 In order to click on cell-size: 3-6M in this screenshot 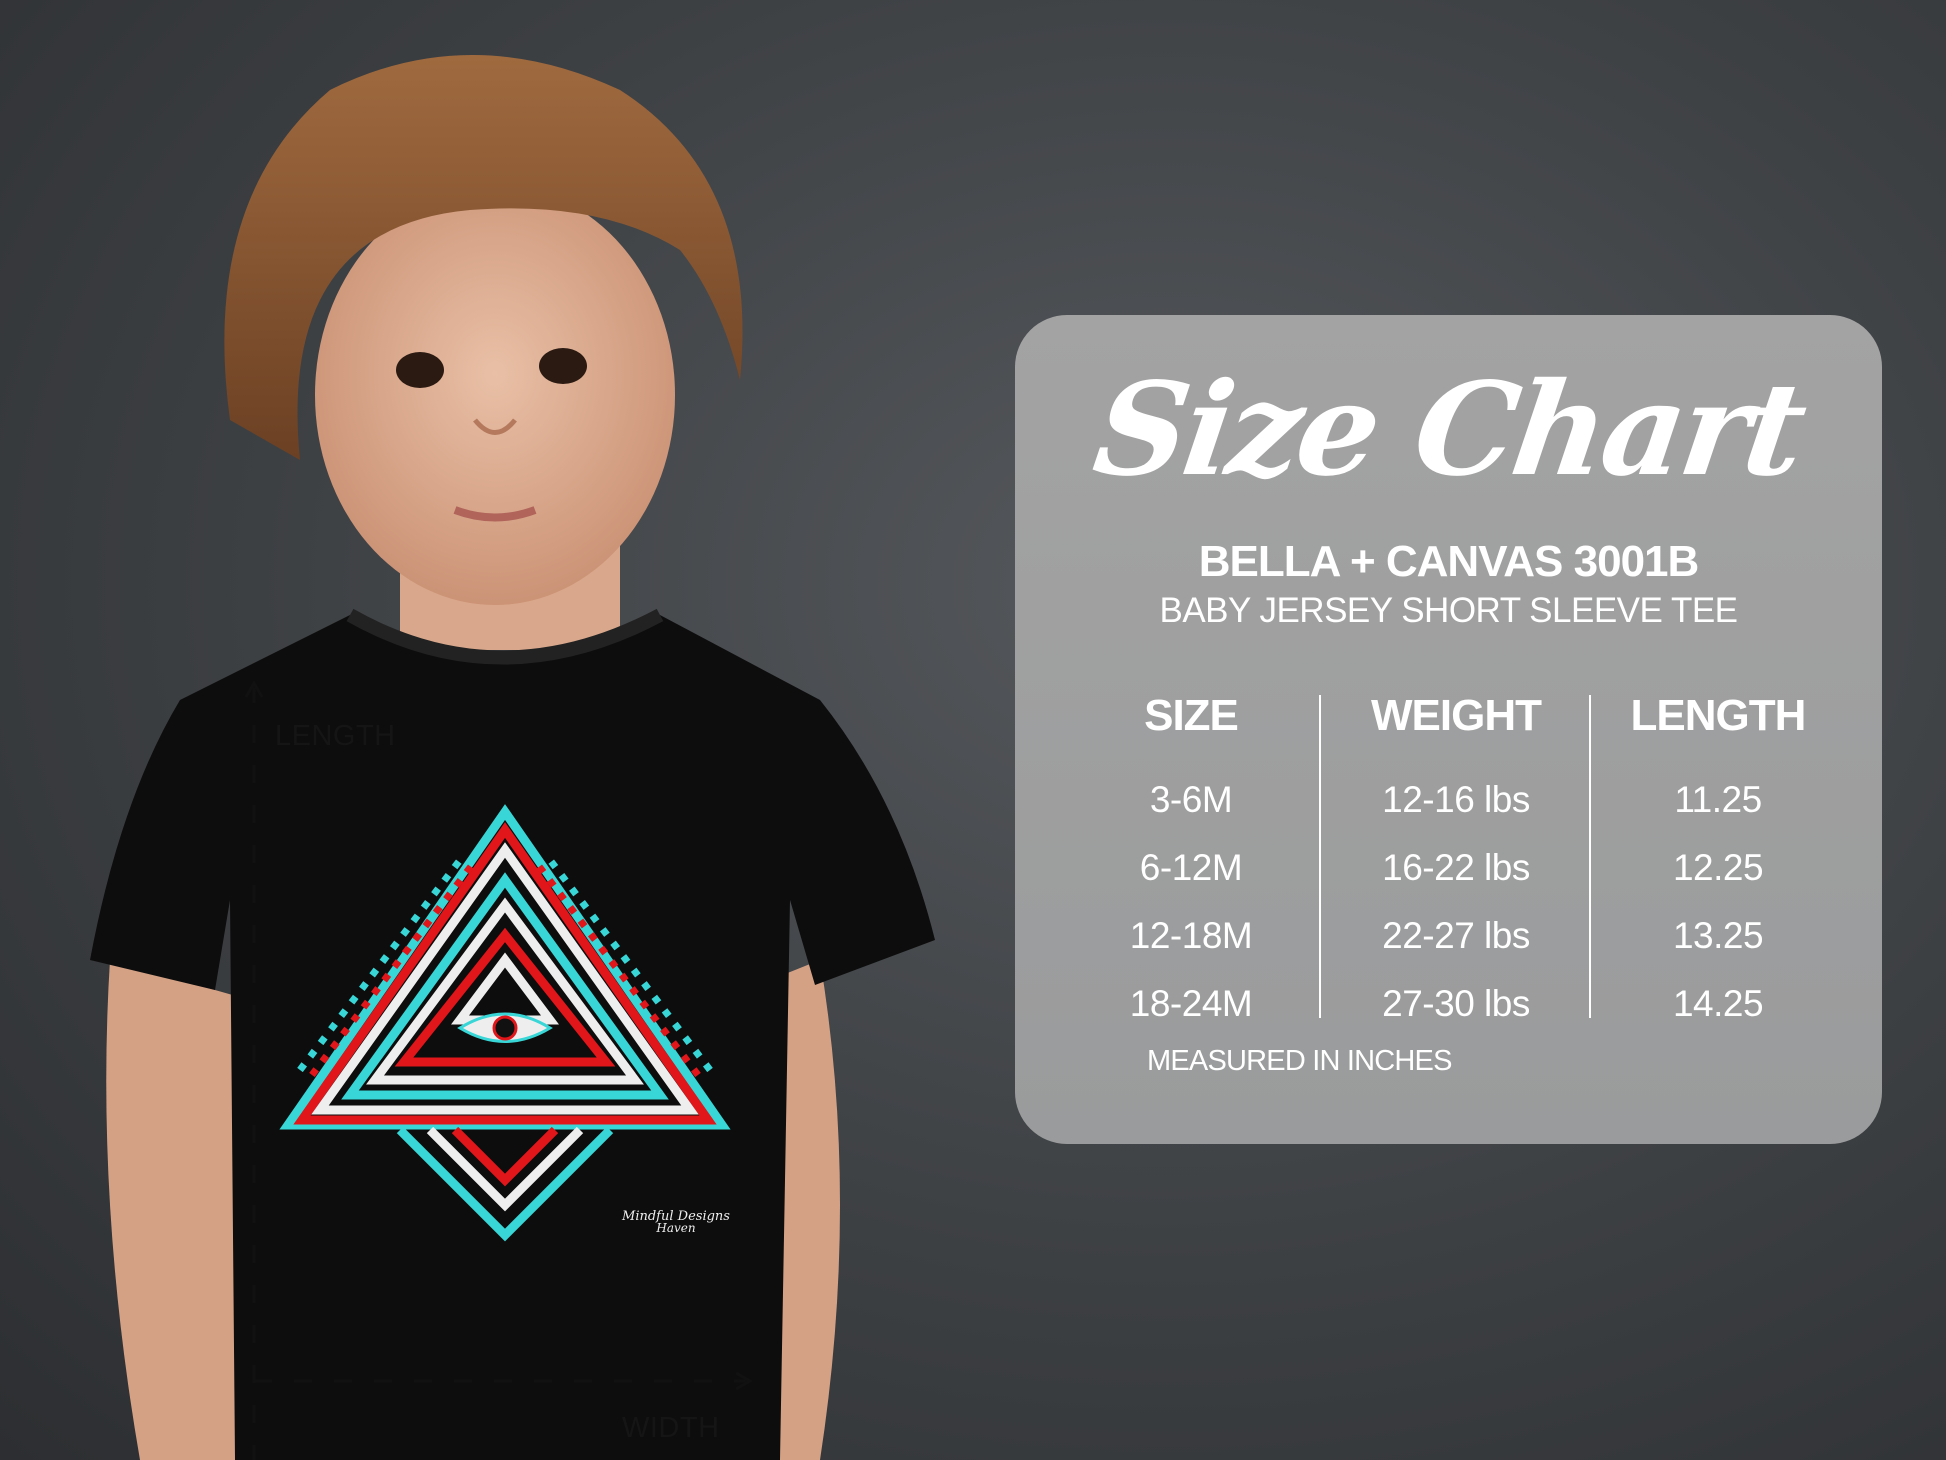, I will do `click(1191, 799)`.